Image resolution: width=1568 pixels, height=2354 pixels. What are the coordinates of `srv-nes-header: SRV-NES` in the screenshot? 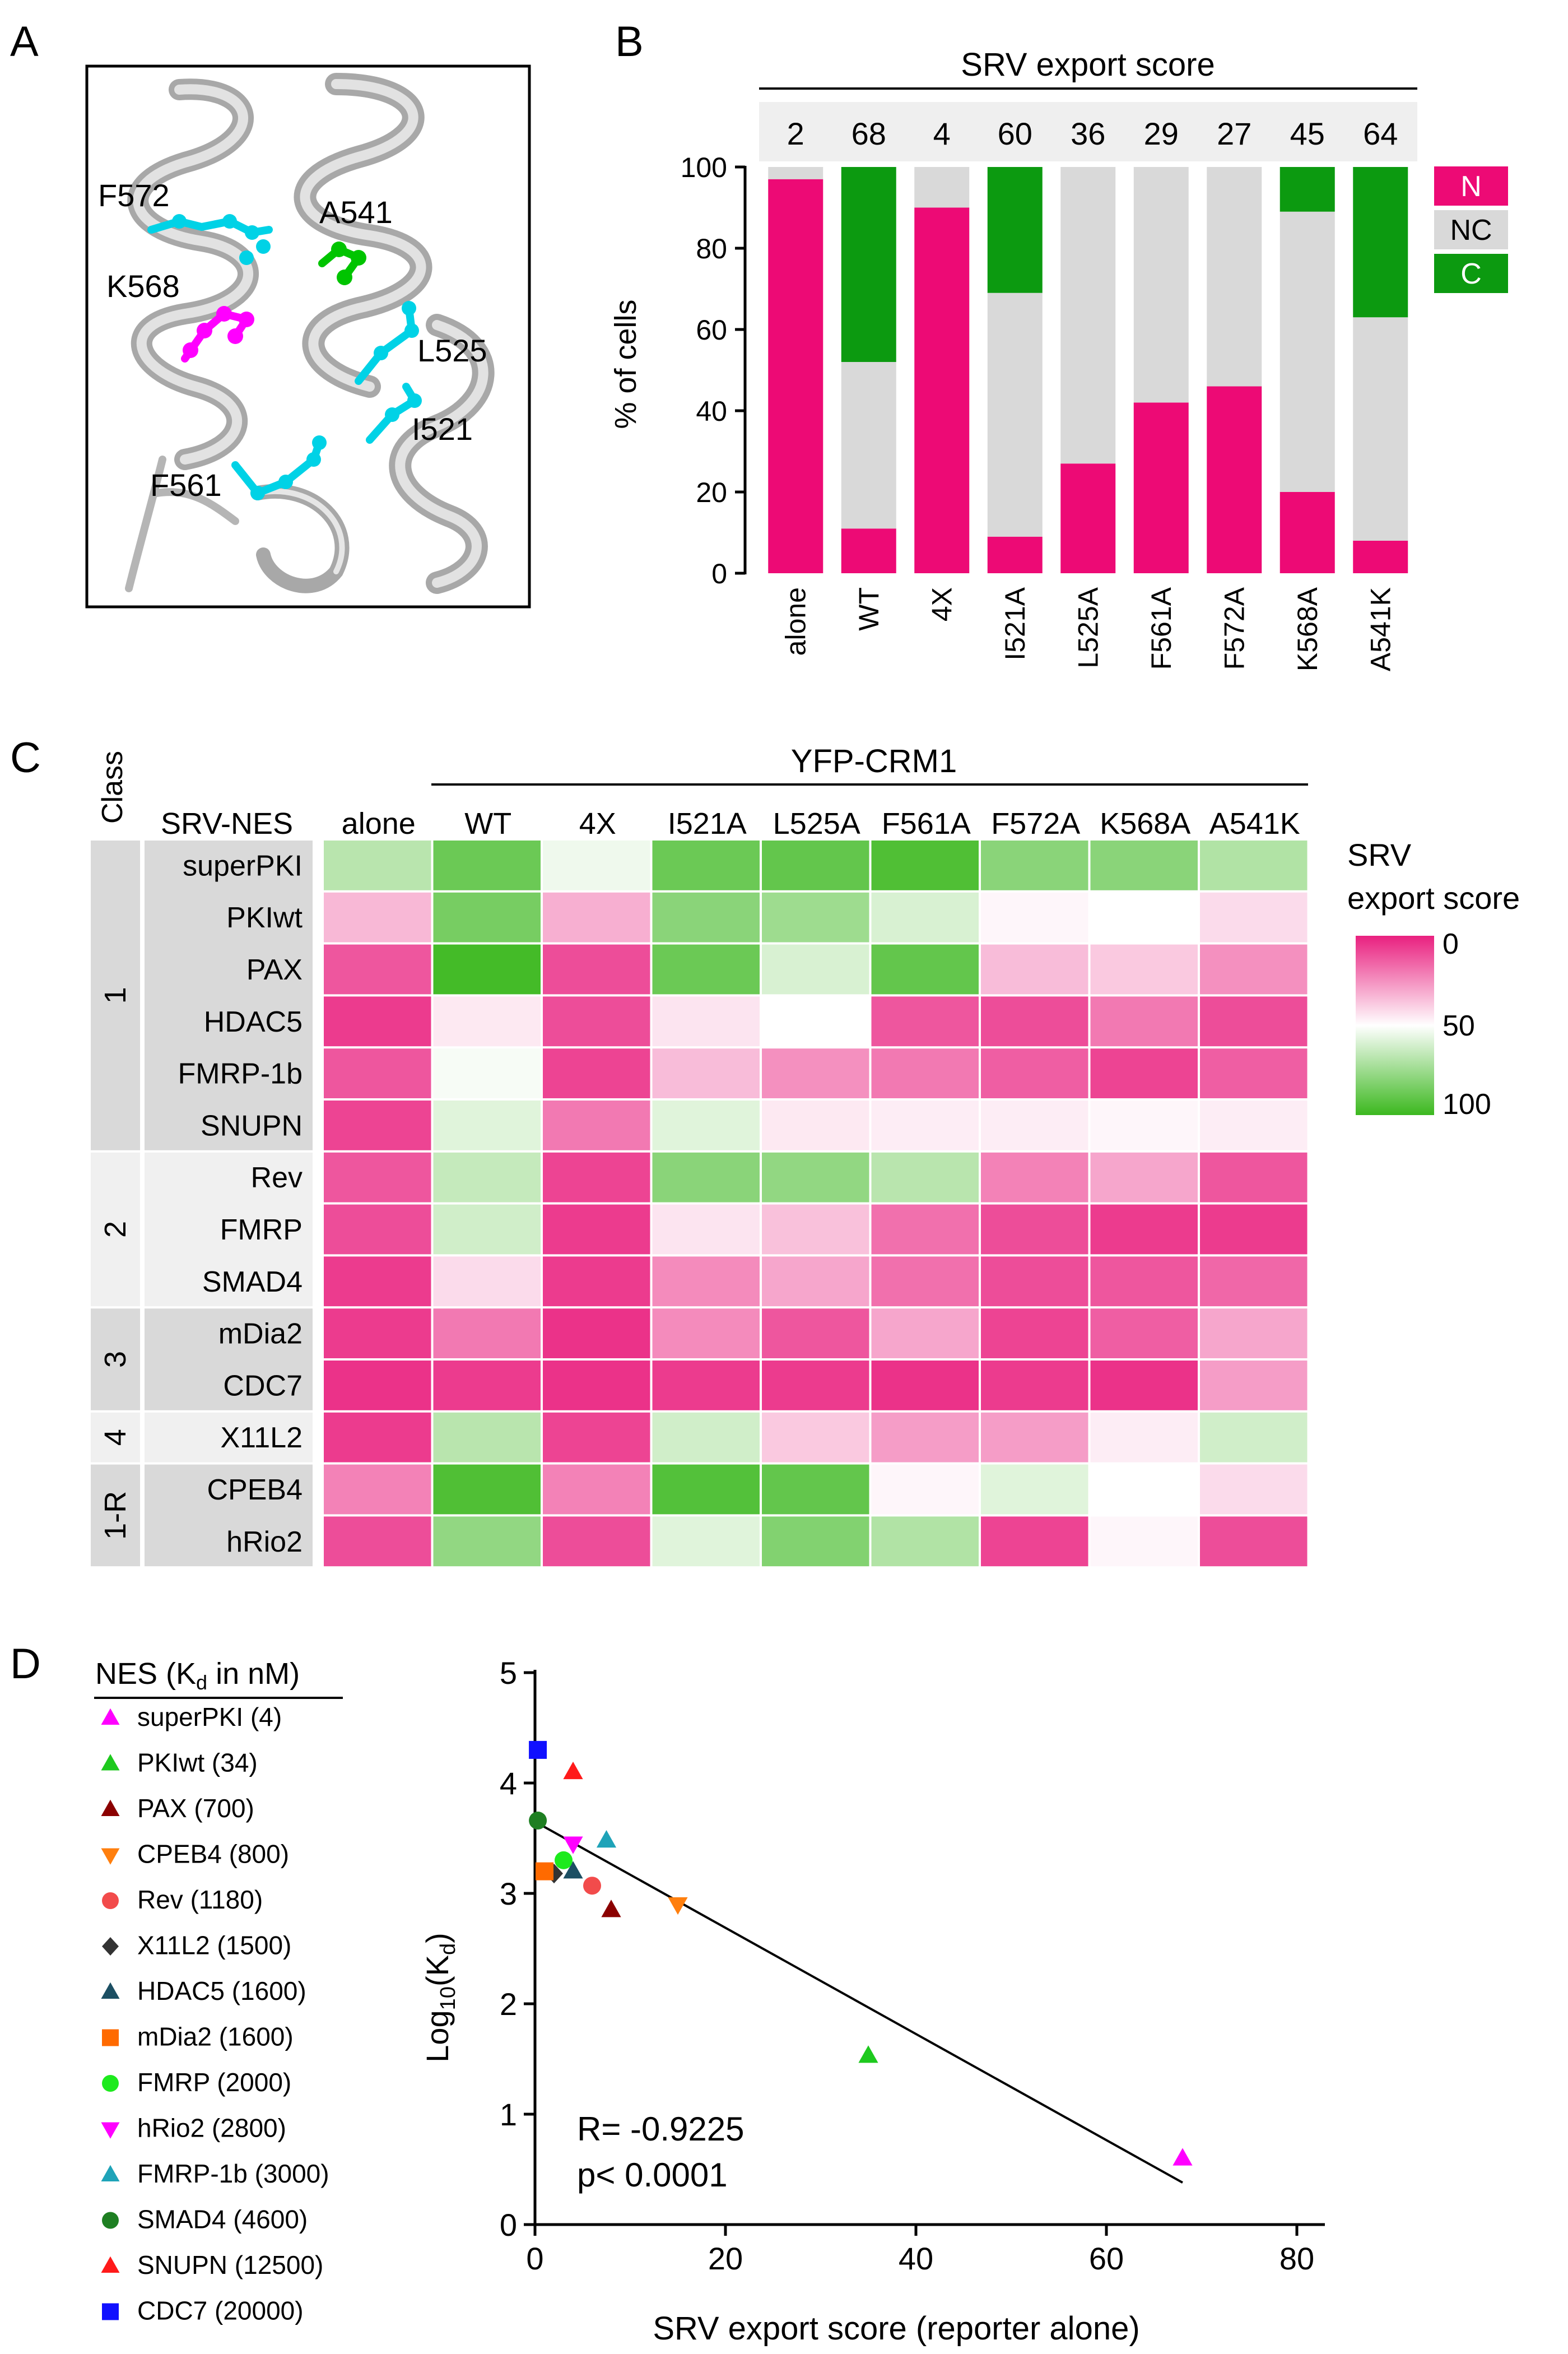 It's located at (227, 824).